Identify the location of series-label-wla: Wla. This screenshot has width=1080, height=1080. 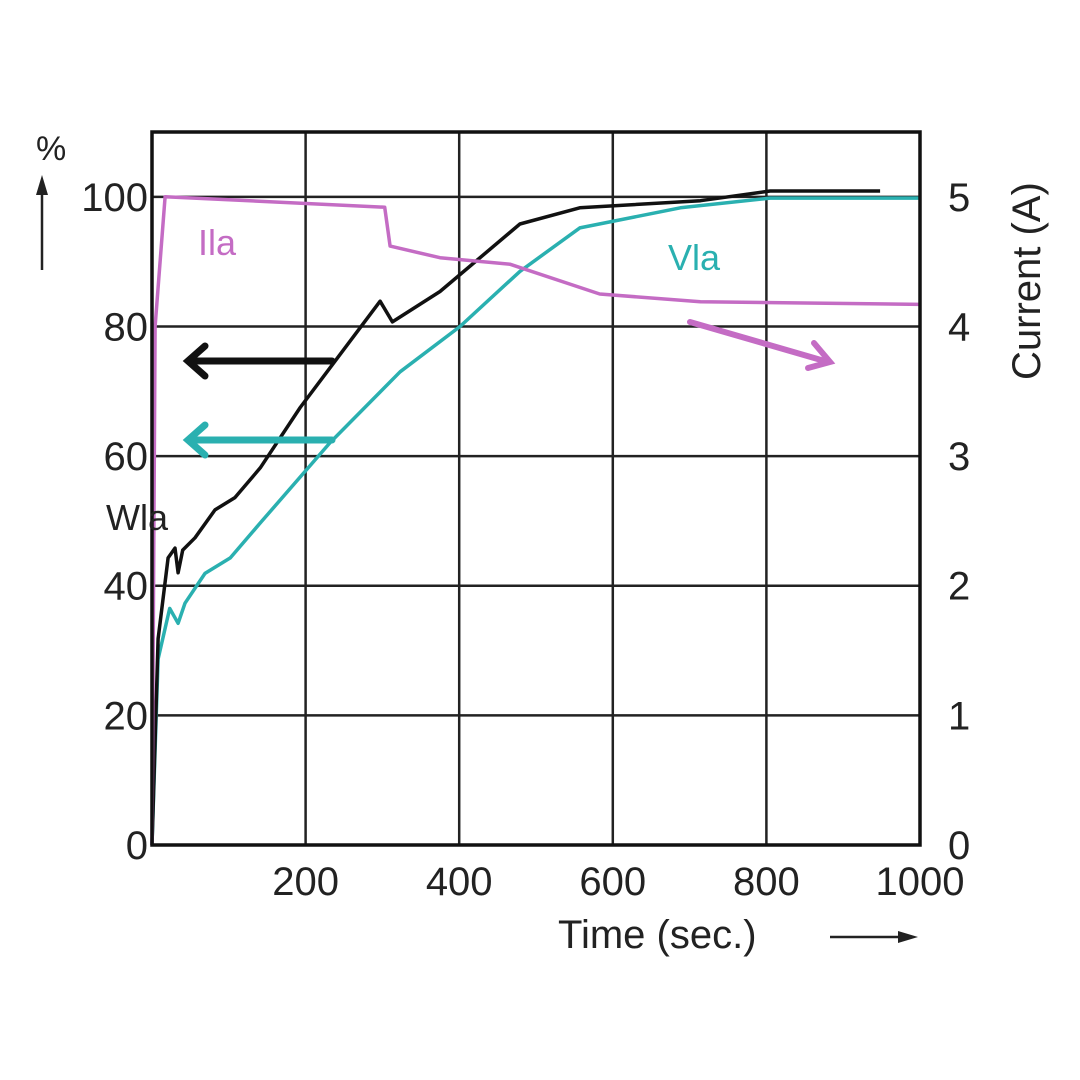
(137, 517).